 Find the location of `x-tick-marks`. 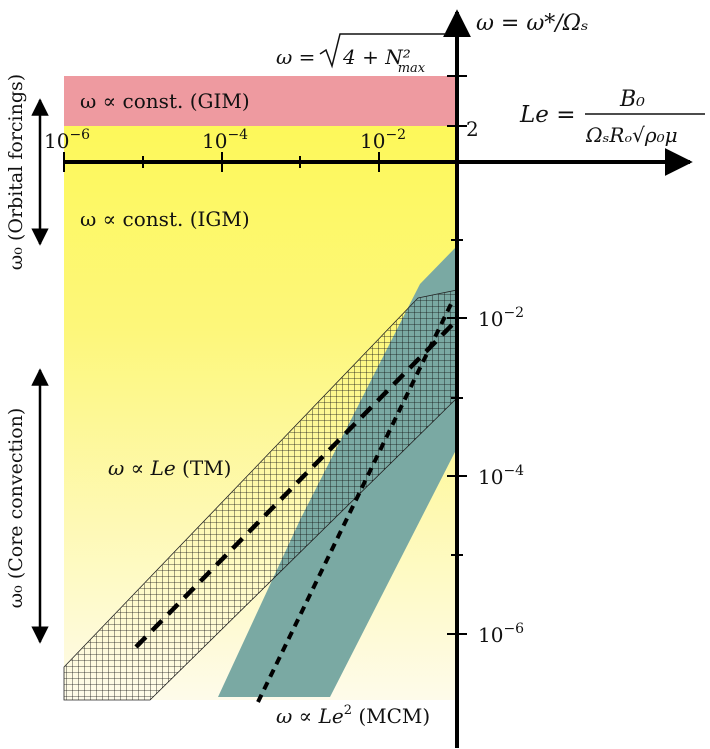

x-tick-marks is located at coordinates (221, 162).